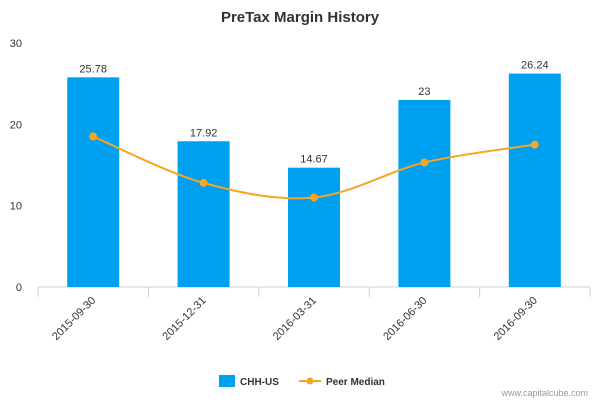  Describe the element at coordinates (535, 66) in the screenshot. I see `bar-data-label: 26.24` at that location.